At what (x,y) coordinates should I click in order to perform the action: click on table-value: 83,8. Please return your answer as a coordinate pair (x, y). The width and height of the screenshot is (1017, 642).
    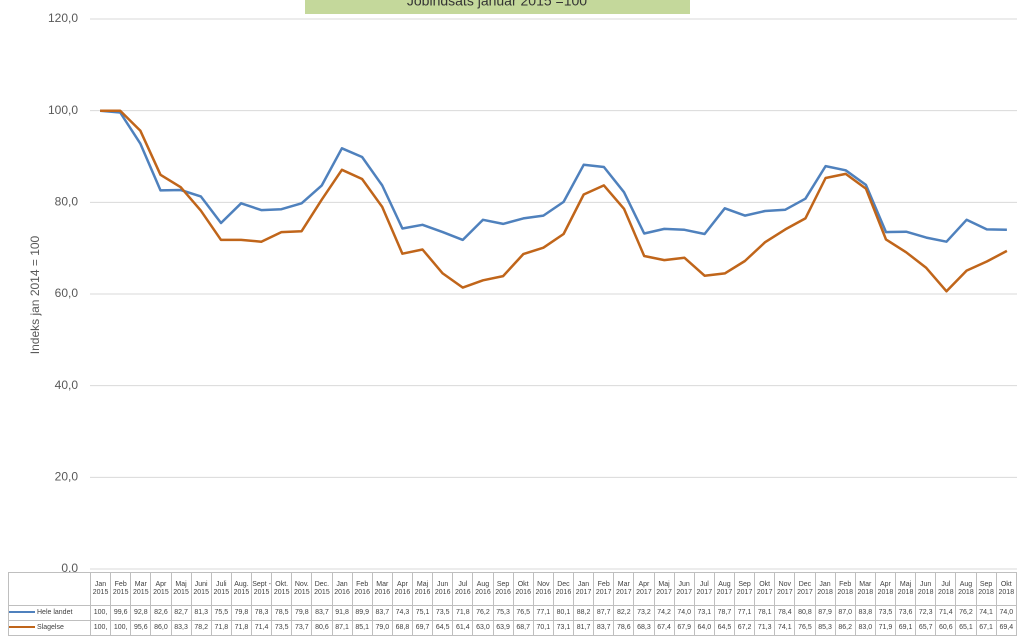
    Looking at the image, I should click on (865, 613).